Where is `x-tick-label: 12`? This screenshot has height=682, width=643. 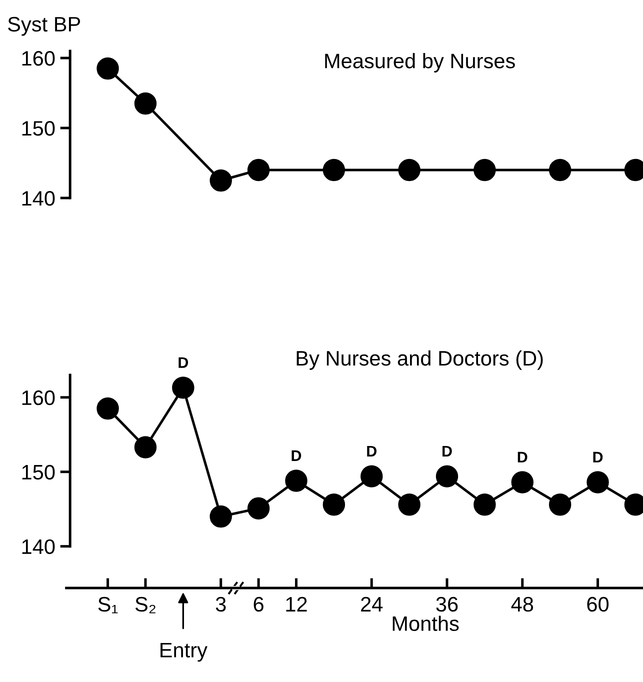
x-tick-label: 12 is located at coordinates (296, 604).